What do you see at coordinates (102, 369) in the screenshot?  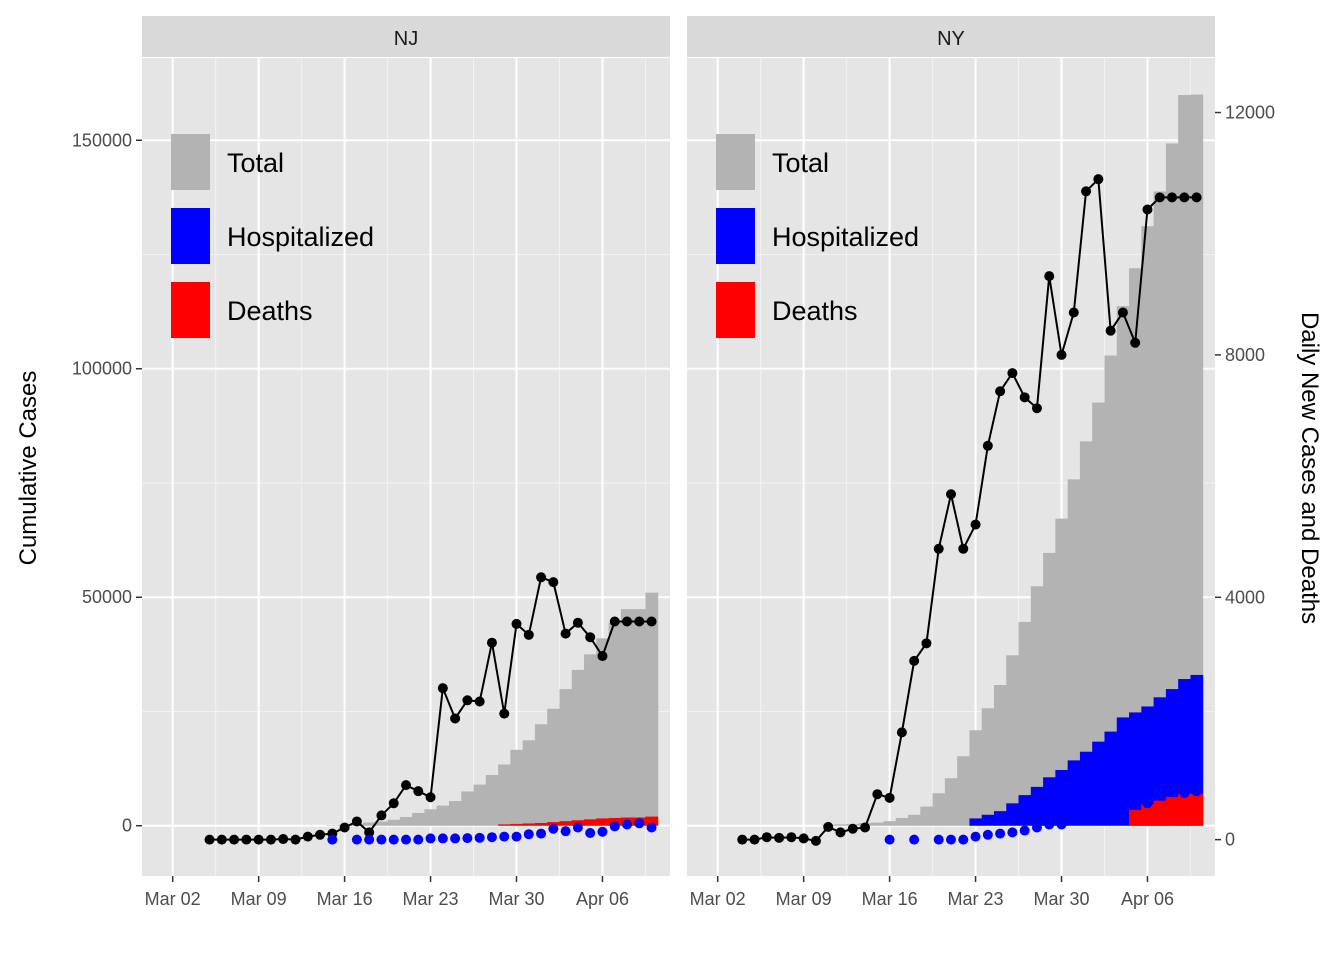 I see `y-left-tick-label: 100000` at bounding box center [102, 369].